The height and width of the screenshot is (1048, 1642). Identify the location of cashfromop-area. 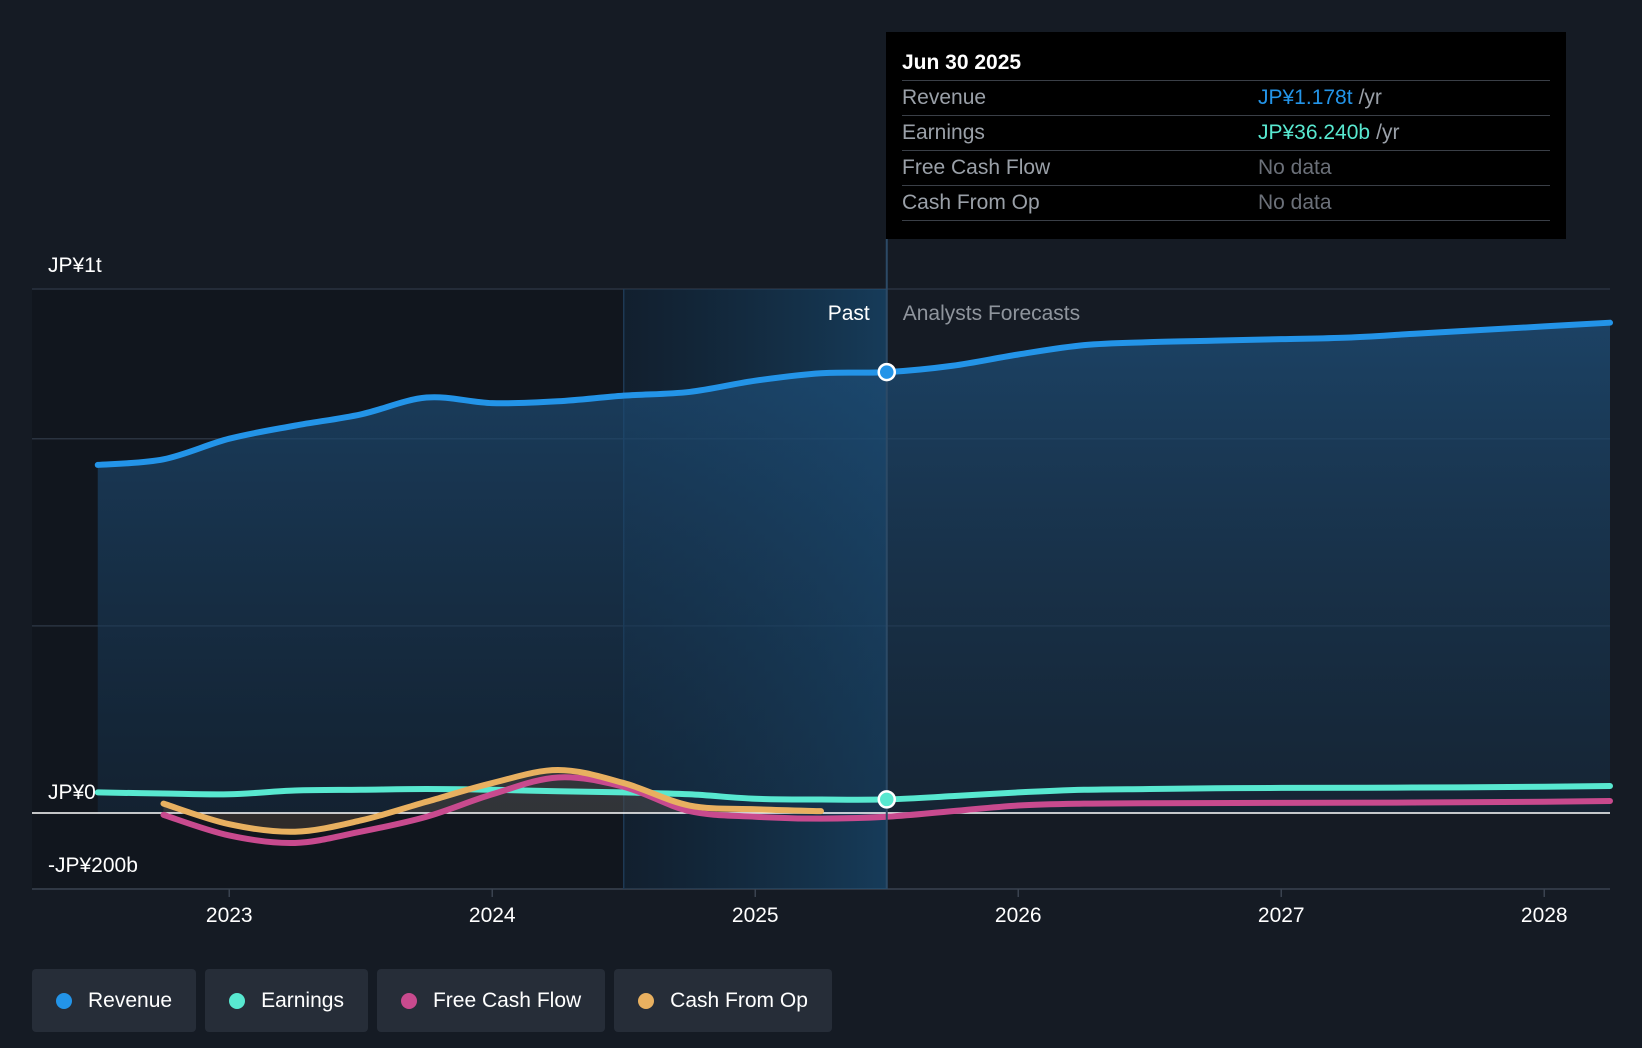
(492, 800).